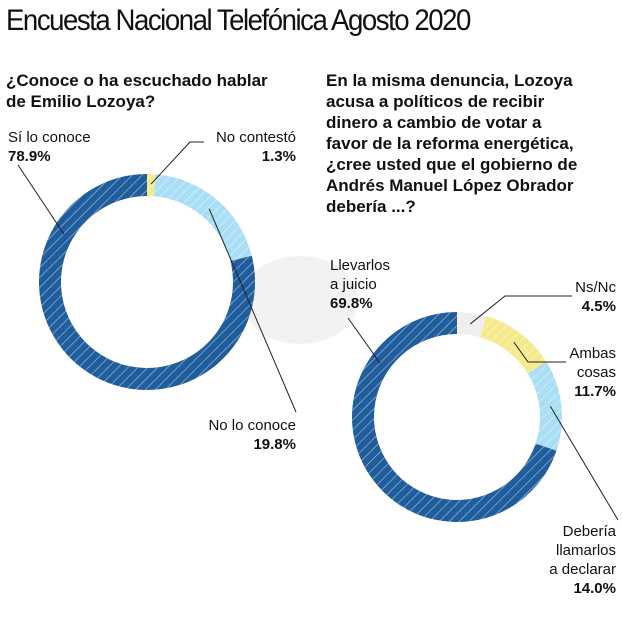 Image resolution: width=622 pixels, height=620 pixels. What do you see at coordinates (558, 560) in the screenshot?
I see `label-deberia-llamarlos: Debería llamarlos a declarar 14.0%` at bounding box center [558, 560].